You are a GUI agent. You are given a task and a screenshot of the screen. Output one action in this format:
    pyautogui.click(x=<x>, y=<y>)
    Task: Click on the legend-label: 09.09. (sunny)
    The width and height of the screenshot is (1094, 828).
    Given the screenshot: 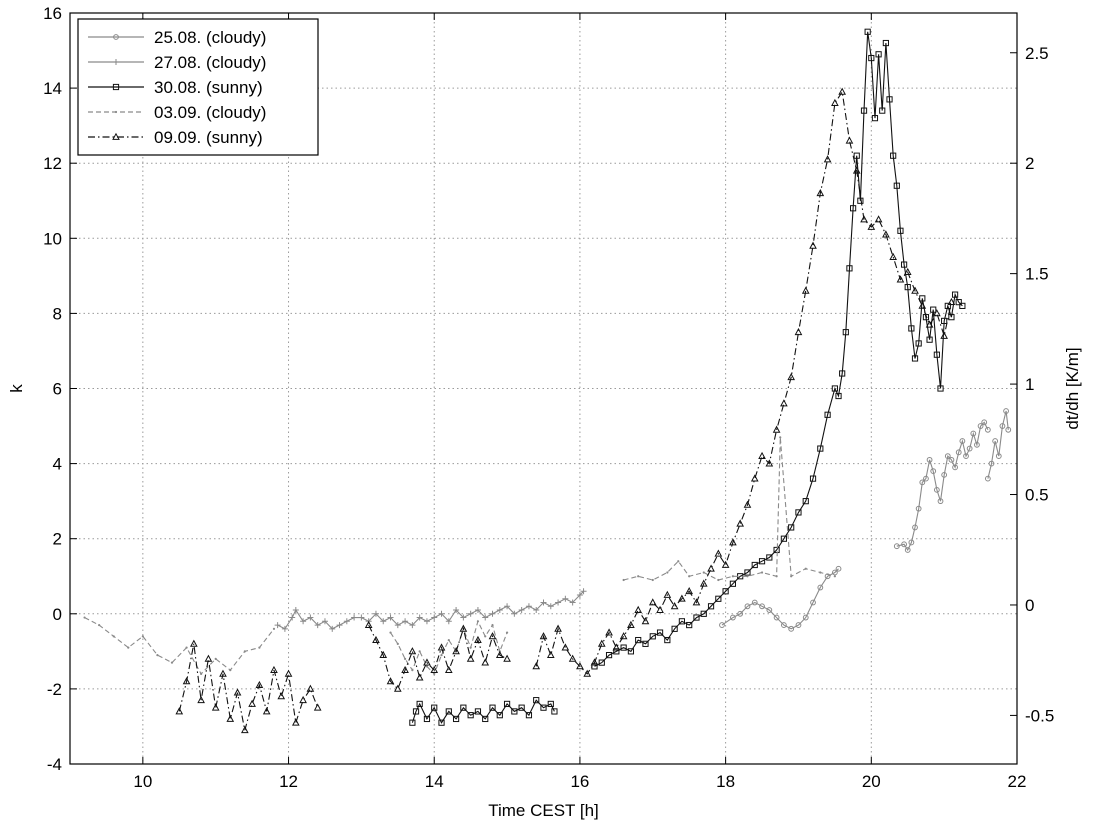 What is the action you would take?
    pyautogui.click(x=208, y=137)
    